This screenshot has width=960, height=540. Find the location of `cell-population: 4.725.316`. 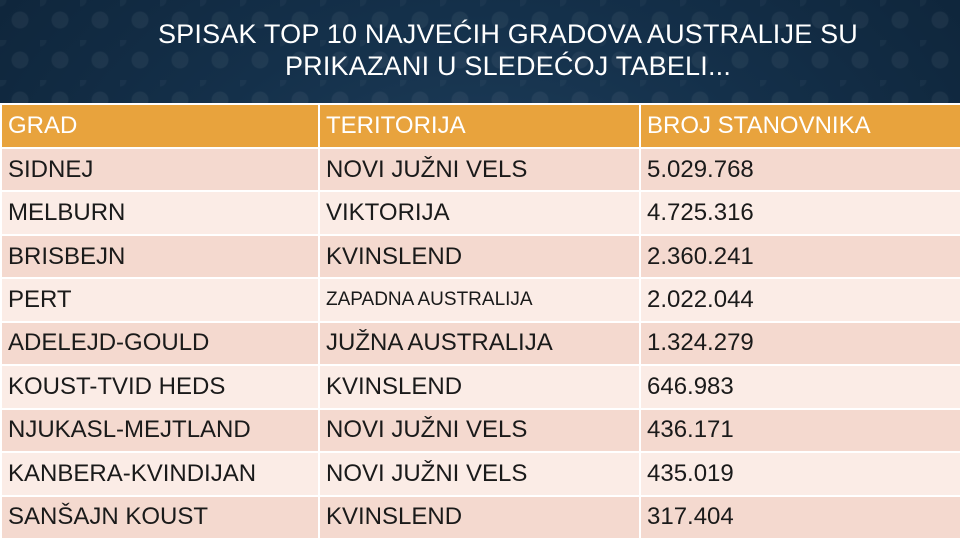

cell-population: 4.725.316 is located at coordinates (799, 213).